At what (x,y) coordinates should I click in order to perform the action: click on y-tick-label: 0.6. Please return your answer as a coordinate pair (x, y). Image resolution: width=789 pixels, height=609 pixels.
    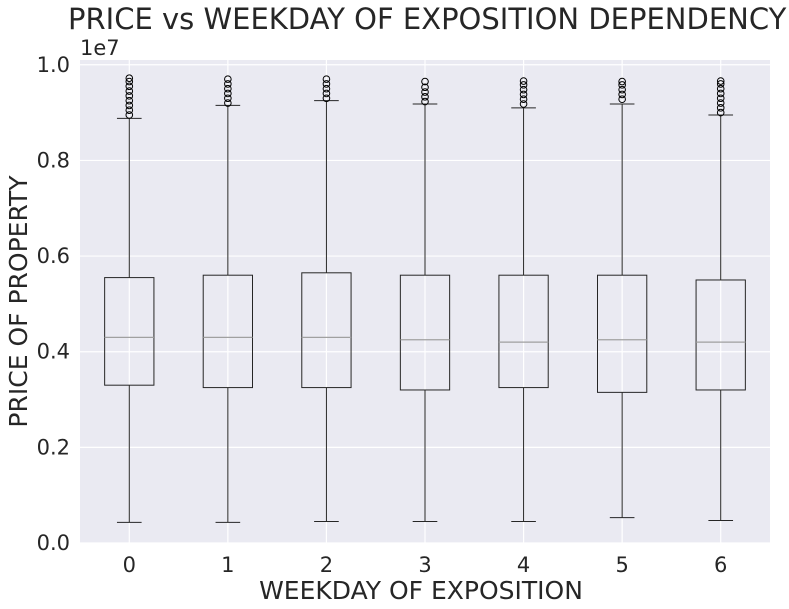
    Looking at the image, I should click on (53, 256).